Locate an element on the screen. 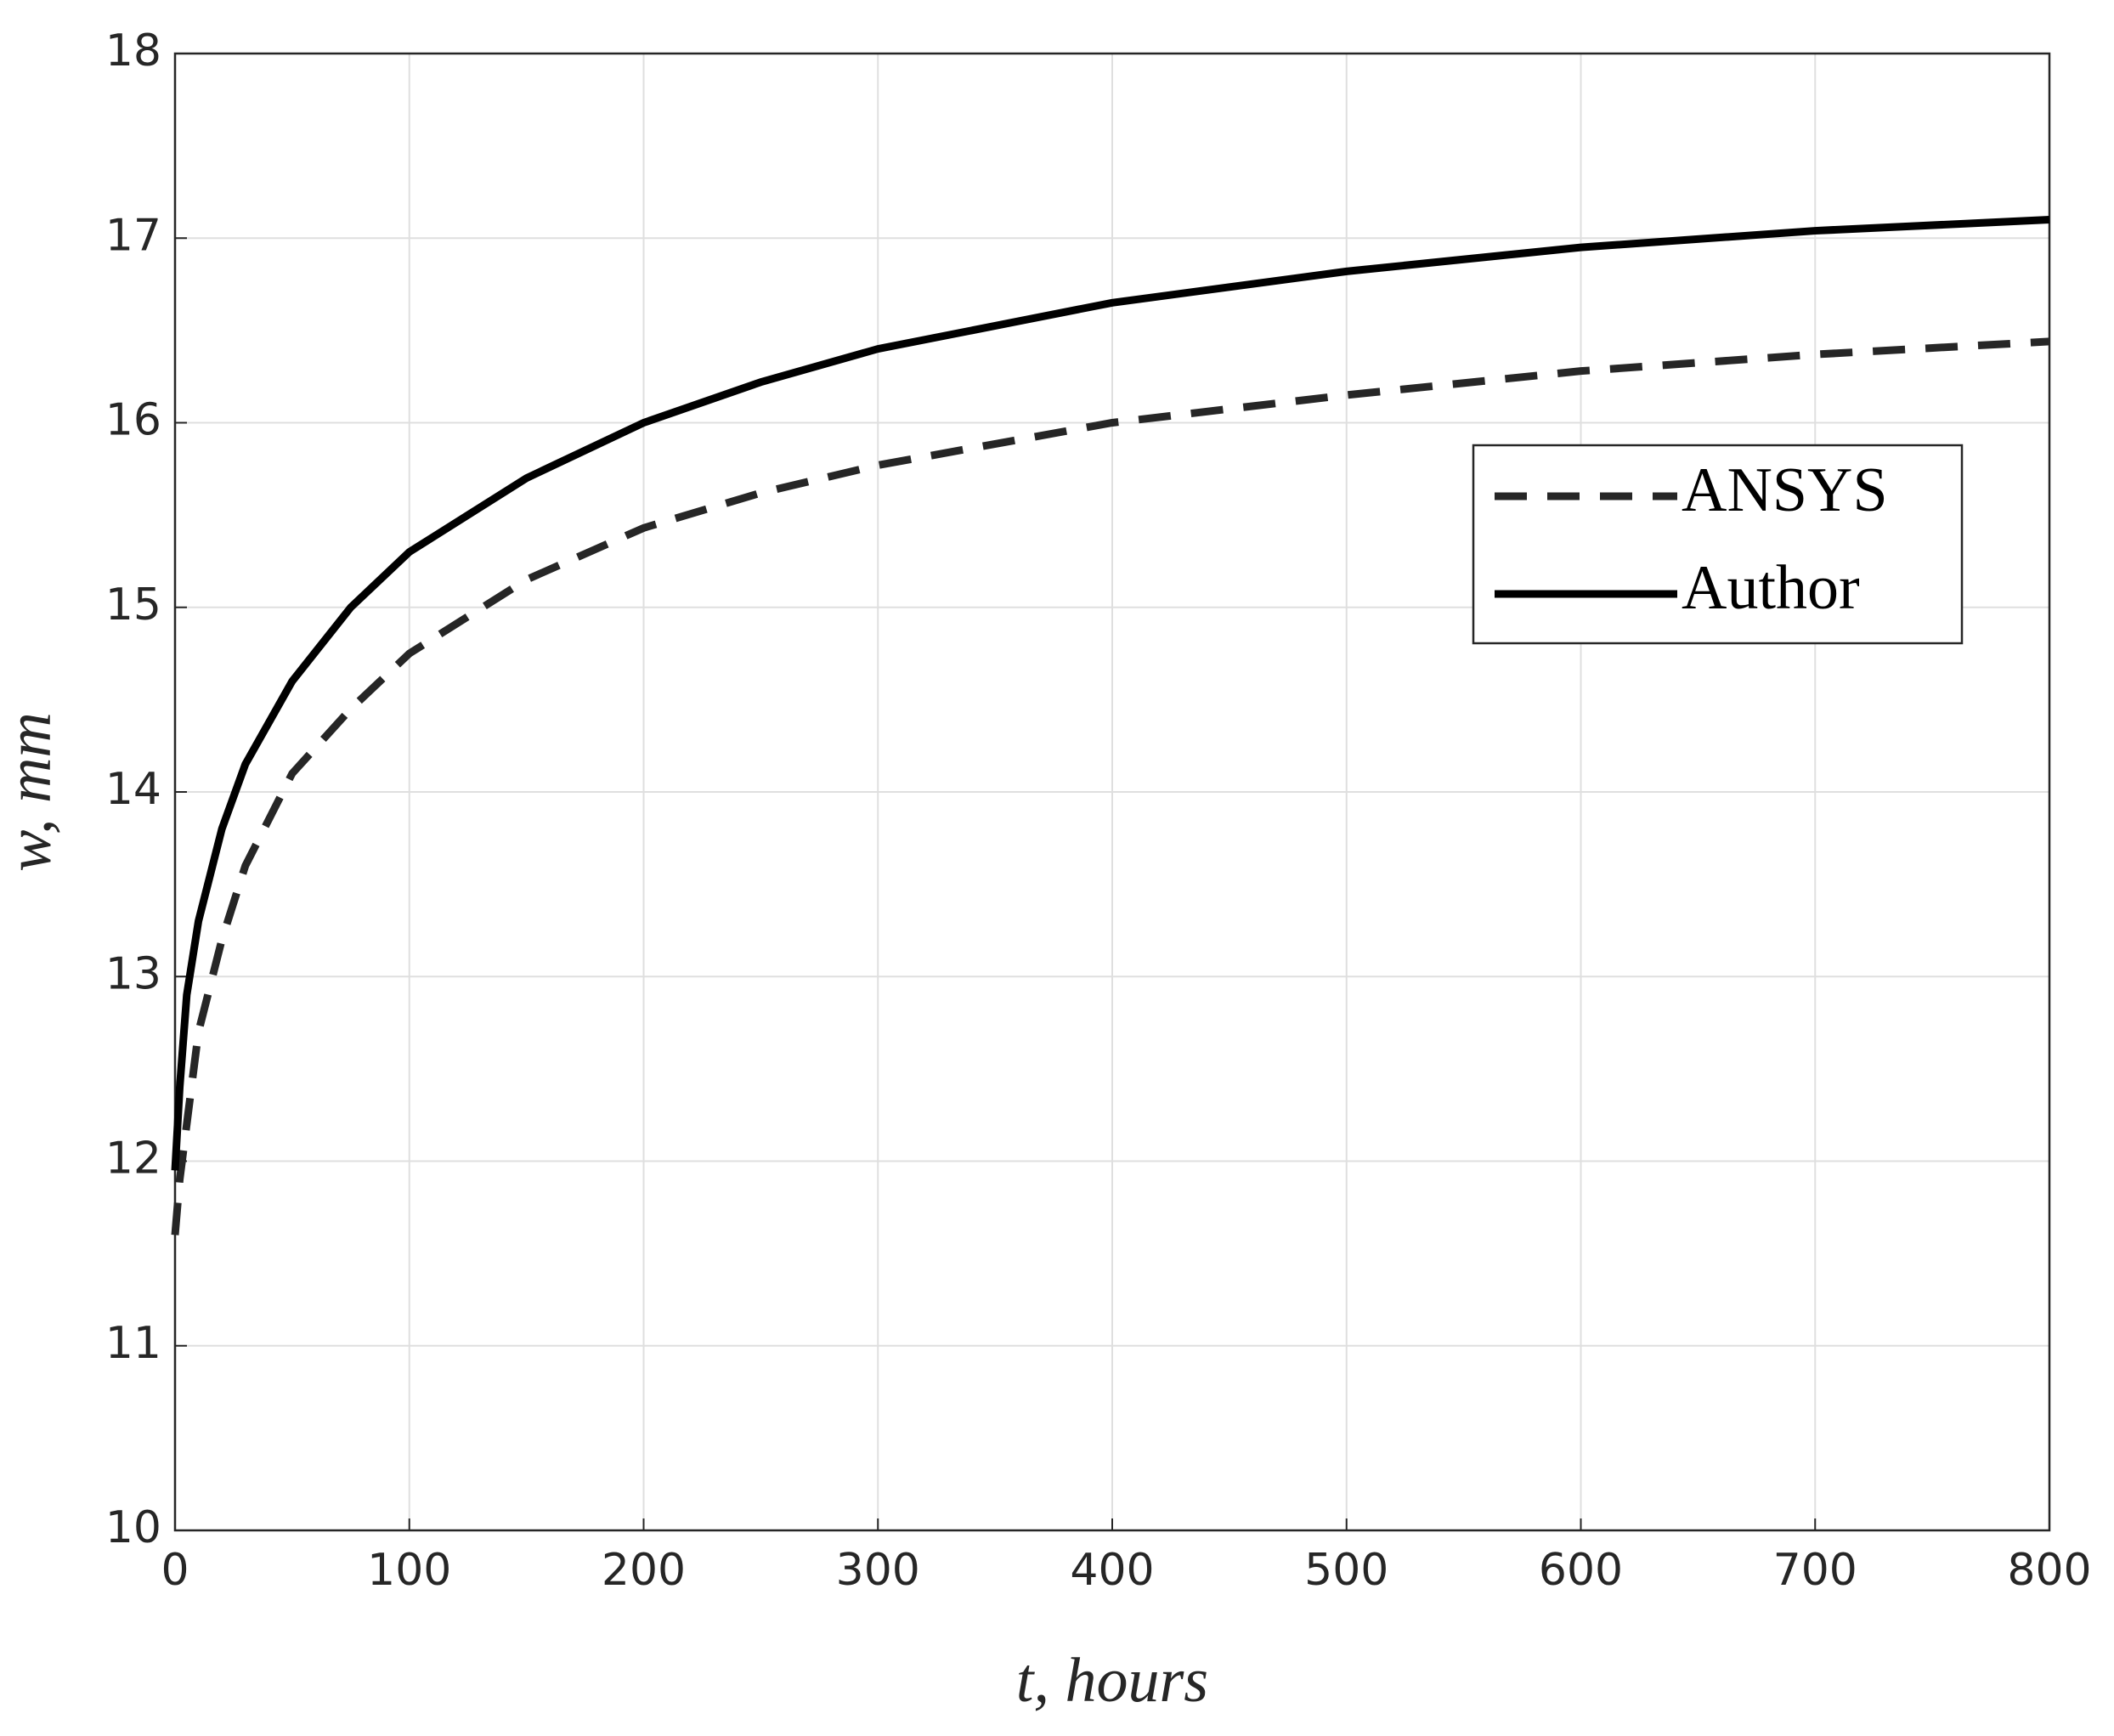 This screenshot has height=1736, width=2114. legend-label: Author is located at coordinates (1771, 588).